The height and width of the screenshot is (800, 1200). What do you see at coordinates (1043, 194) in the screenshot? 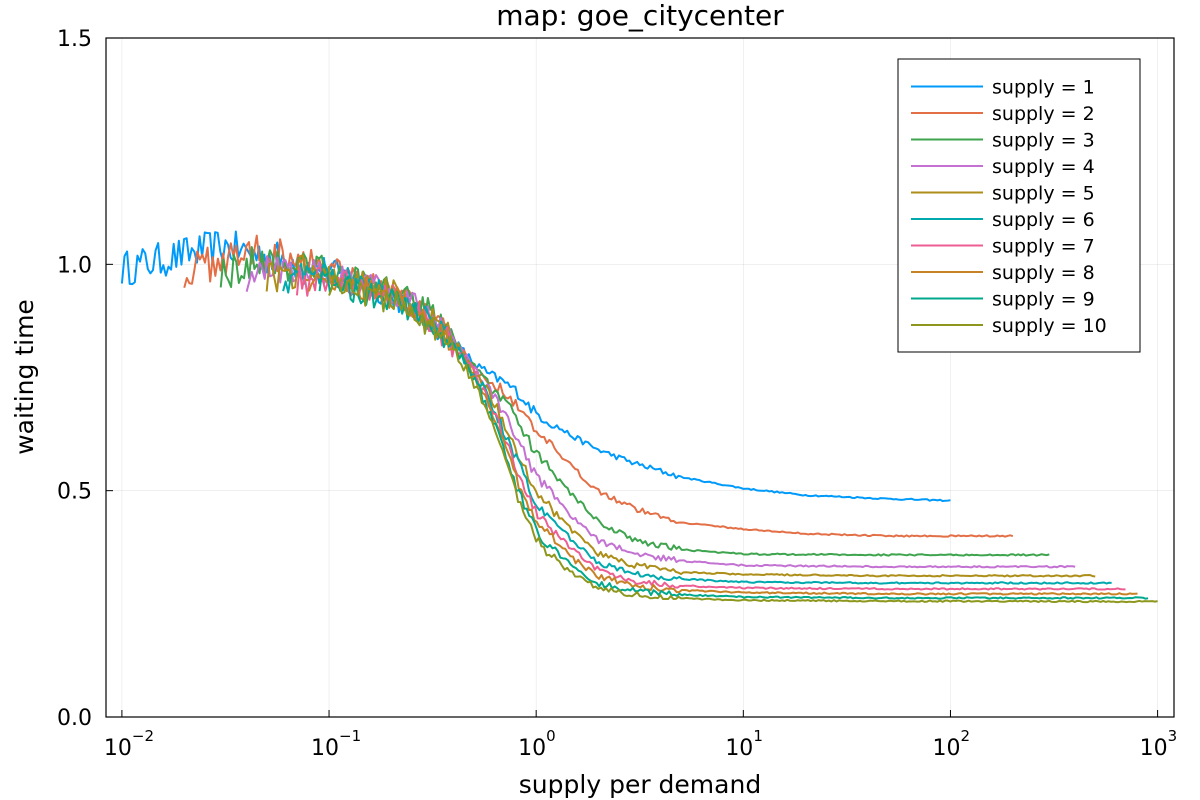
I see `legend-entry: supply = 5` at bounding box center [1043, 194].